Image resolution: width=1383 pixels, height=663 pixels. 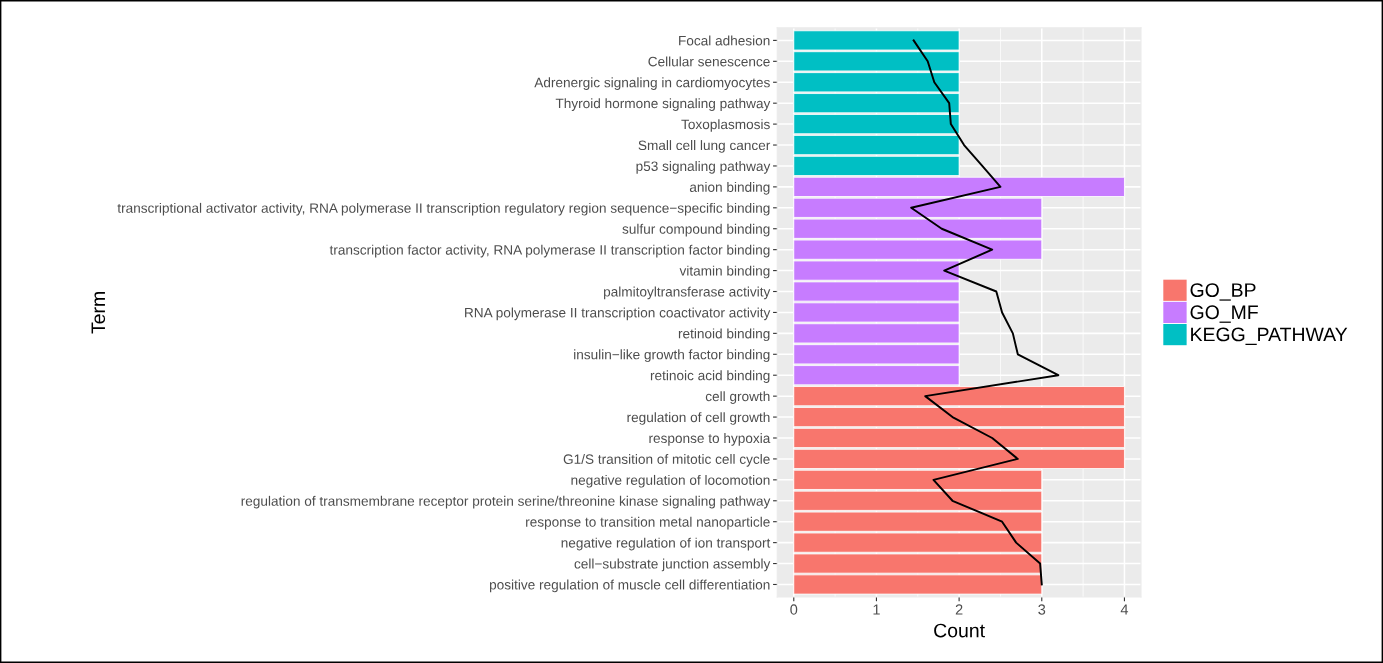 I want to click on y-tick-label: response to hypoxia, so click(x=710, y=439).